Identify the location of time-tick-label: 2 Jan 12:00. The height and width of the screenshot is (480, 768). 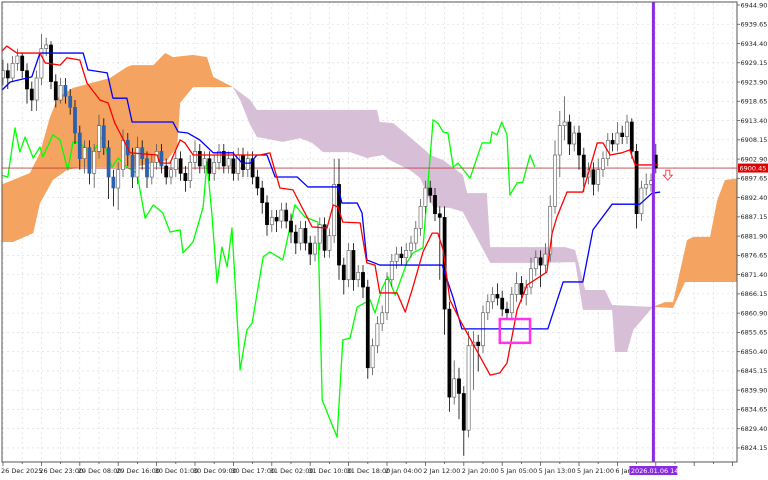
(441, 471).